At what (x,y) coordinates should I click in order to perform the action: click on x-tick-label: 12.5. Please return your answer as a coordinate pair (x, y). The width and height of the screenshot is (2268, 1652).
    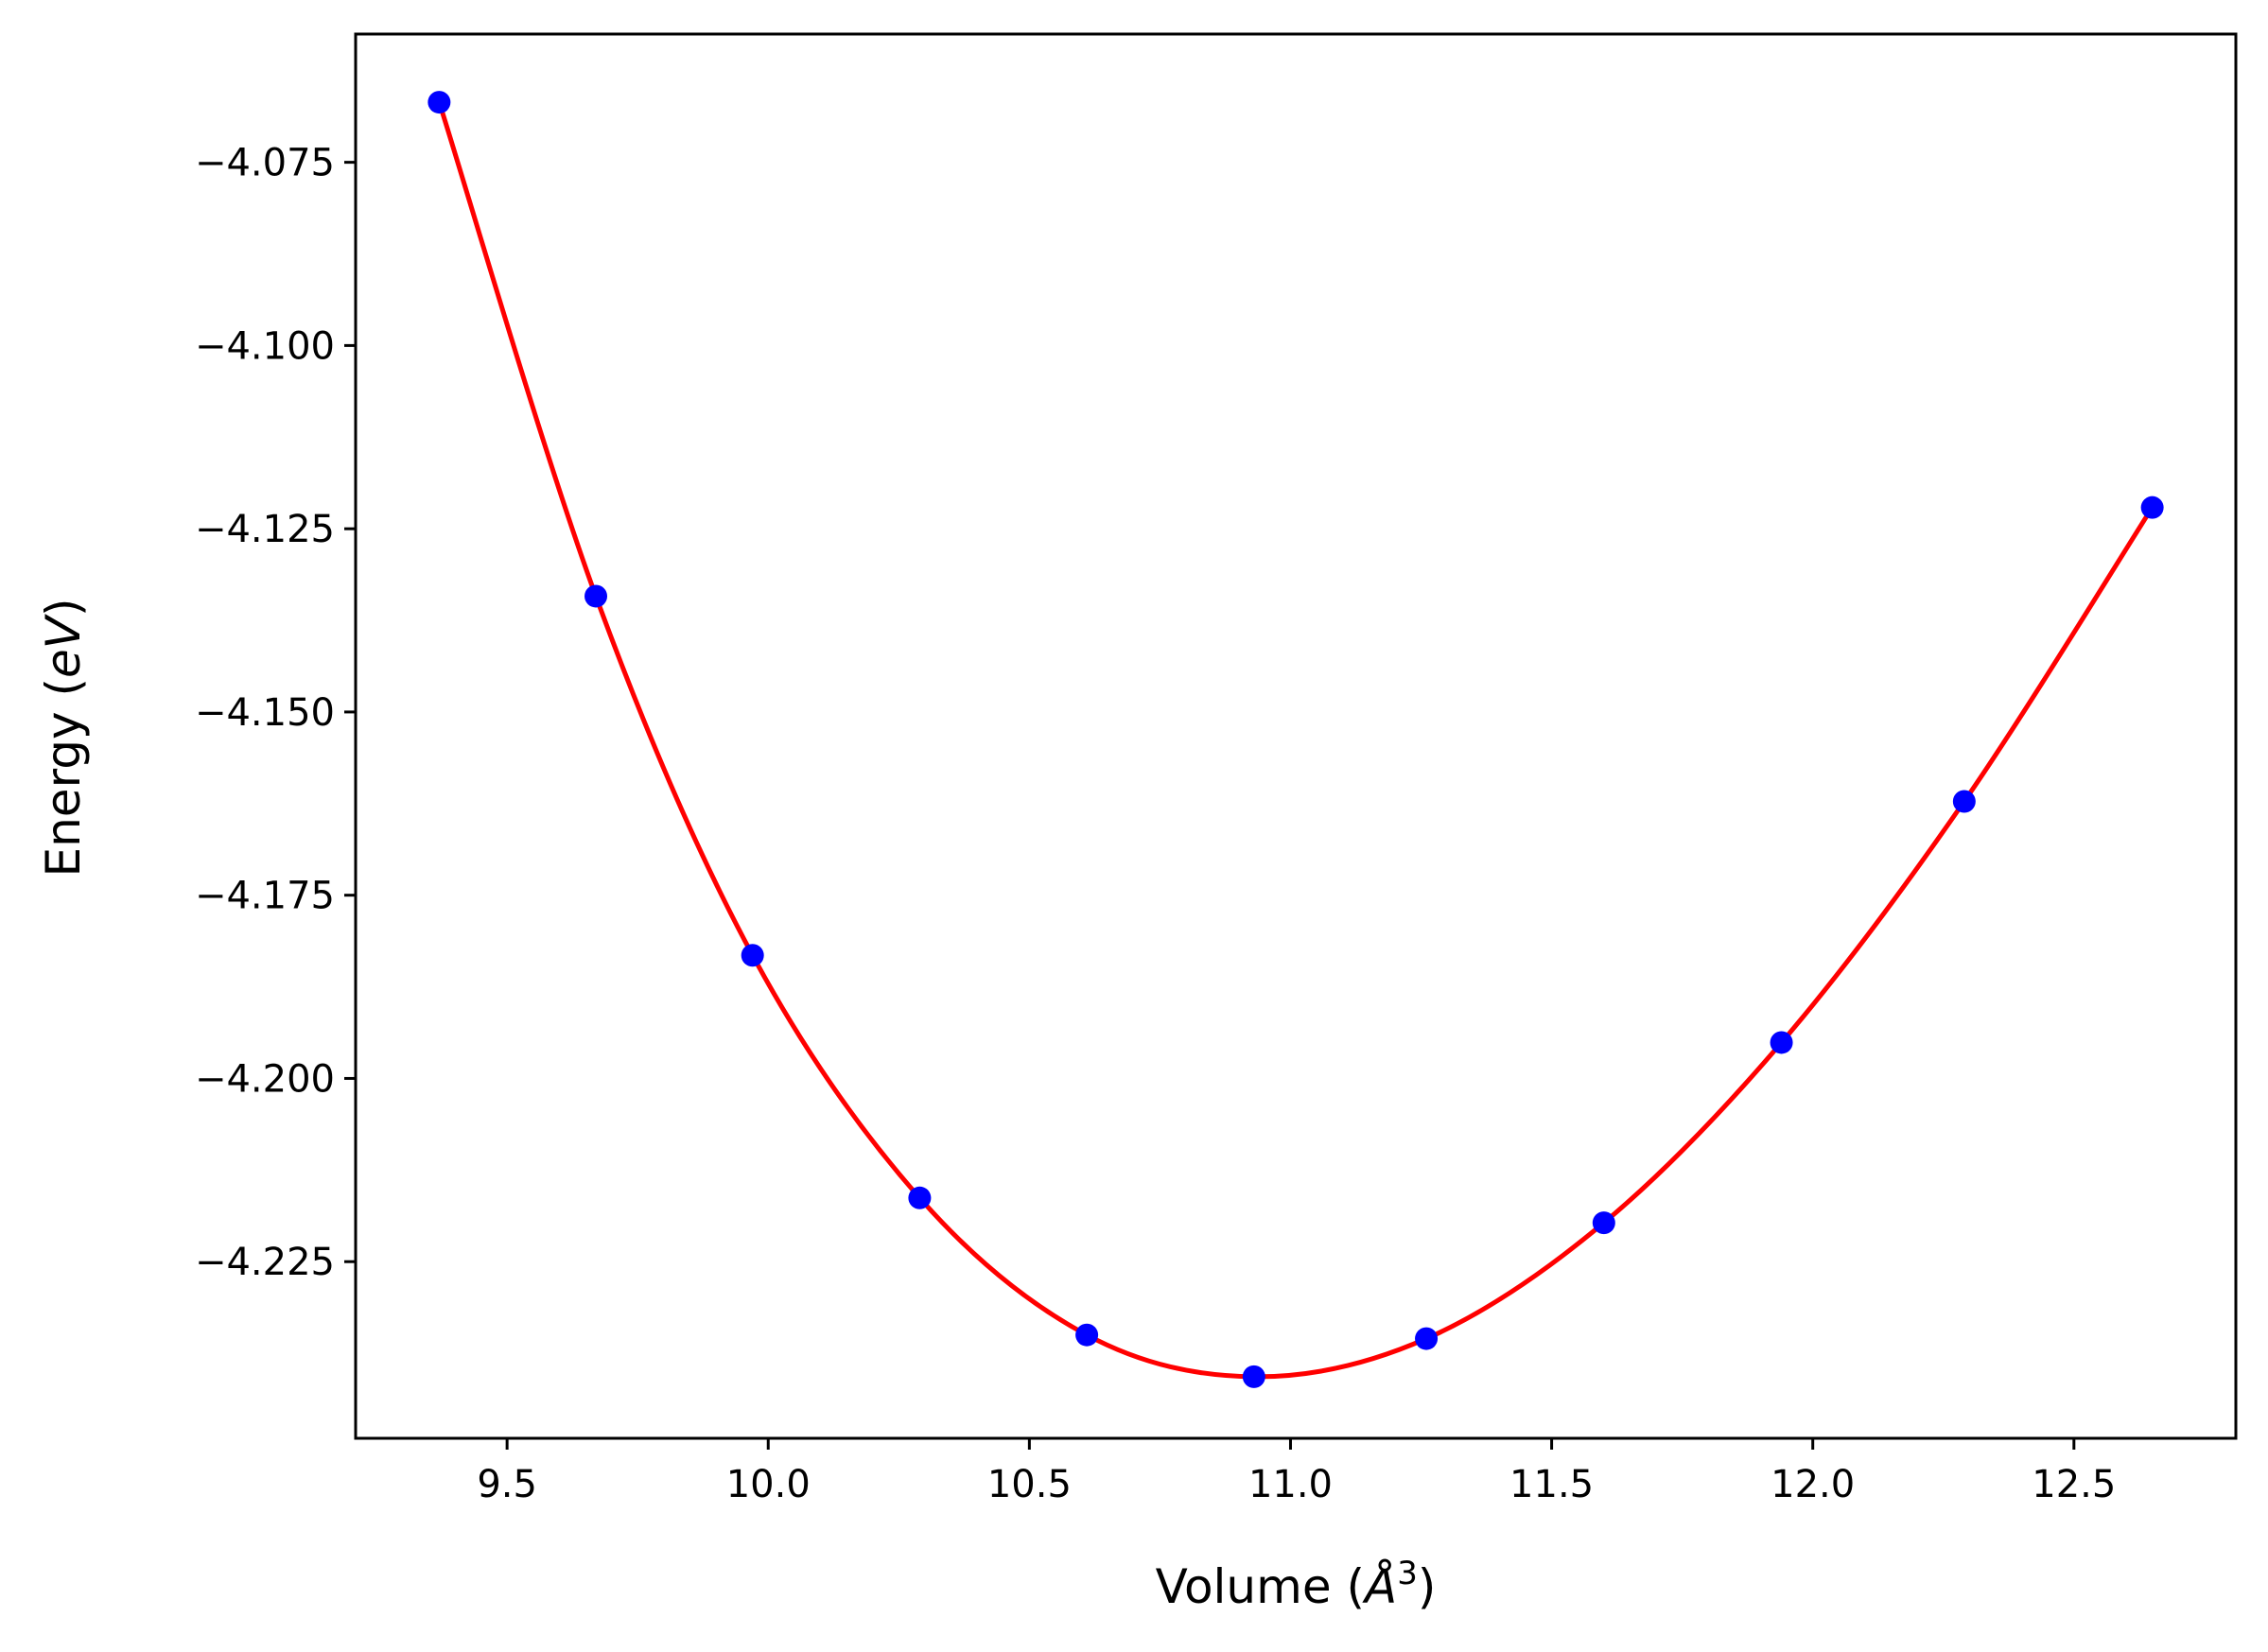
    Looking at the image, I should click on (2074, 1485).